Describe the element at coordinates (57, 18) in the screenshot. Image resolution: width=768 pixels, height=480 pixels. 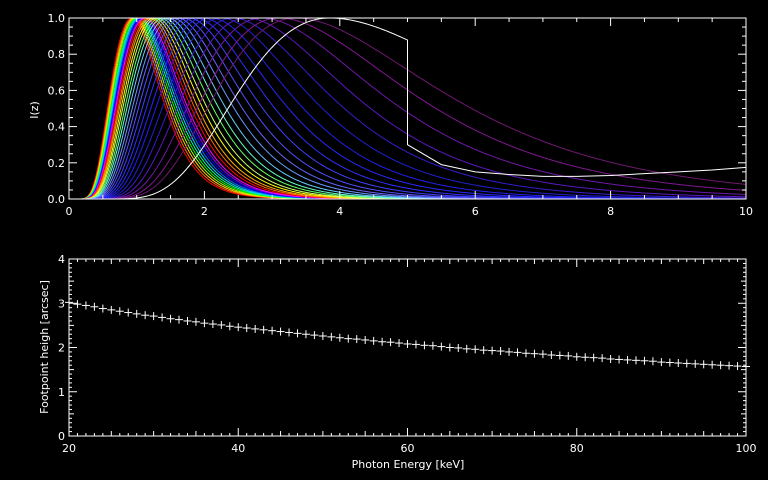
I see `top-ytick-label: 1.0` at that location.